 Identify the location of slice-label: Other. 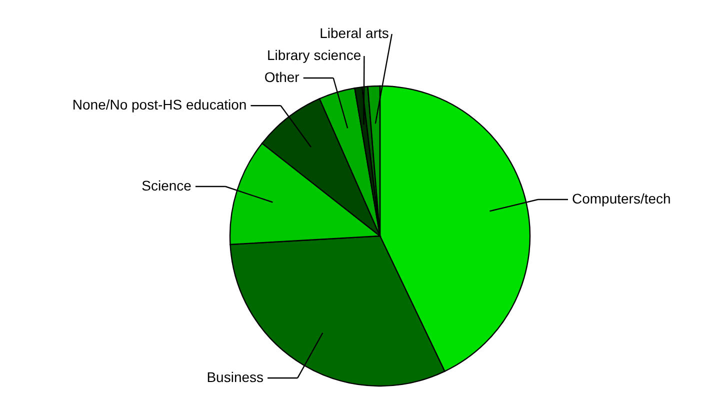
(282, 76).